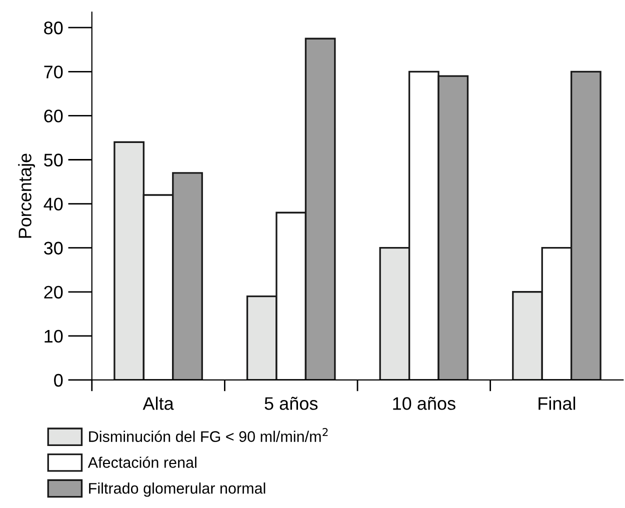 This screenshot has height=508, width=625. Describe the element at coordinates (557, 403) in the screenshot. I see `x-tick-label: Final` at that location.